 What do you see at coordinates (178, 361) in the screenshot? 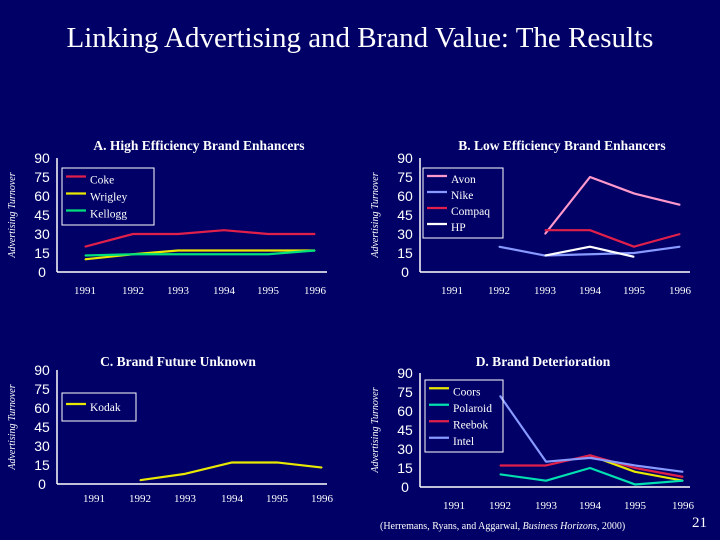
I see `chart-c-title: C. Brand Future Unknown` at bounding box center [178, 361].